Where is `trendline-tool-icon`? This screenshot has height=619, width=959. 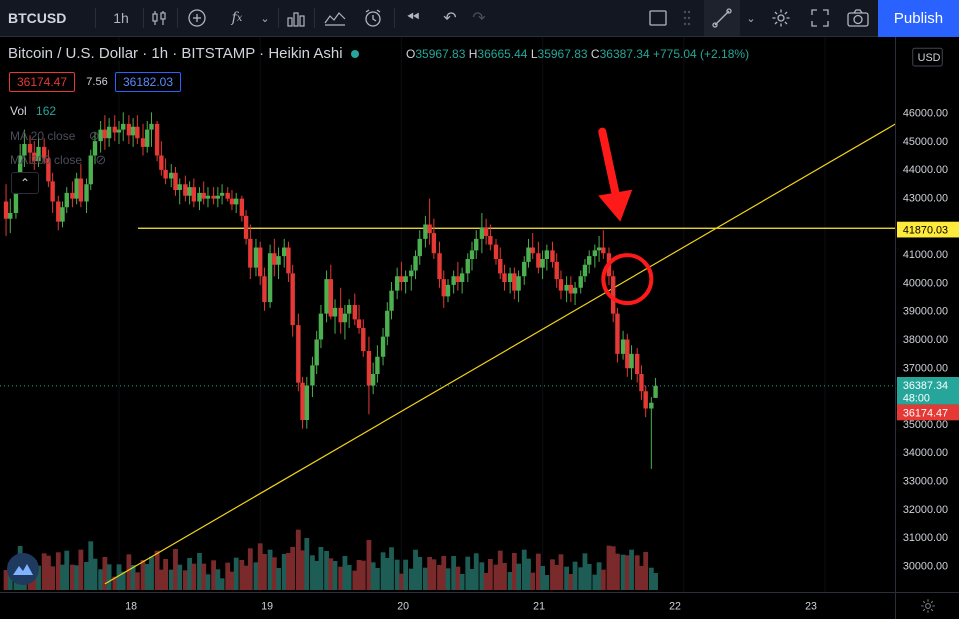 trendline-tool-icon is located at coordinates (722, 18).